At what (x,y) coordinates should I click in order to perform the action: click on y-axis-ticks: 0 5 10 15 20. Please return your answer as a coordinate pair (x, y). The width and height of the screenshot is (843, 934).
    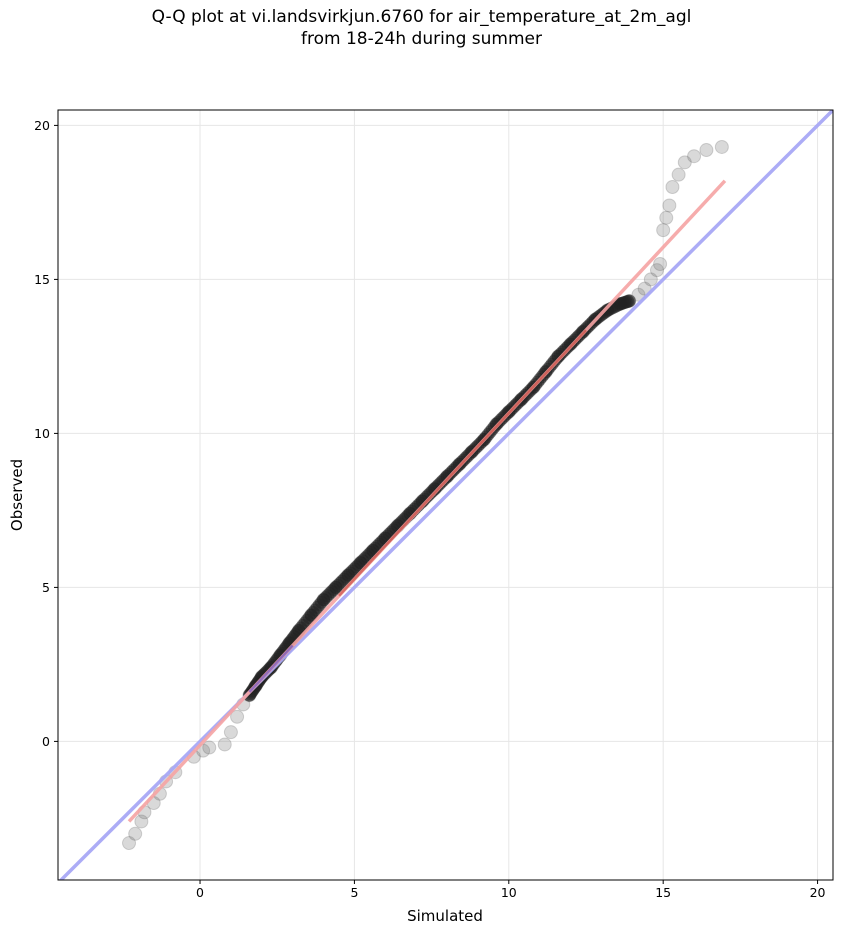
    Looking at the image, I should click on (46, 433).